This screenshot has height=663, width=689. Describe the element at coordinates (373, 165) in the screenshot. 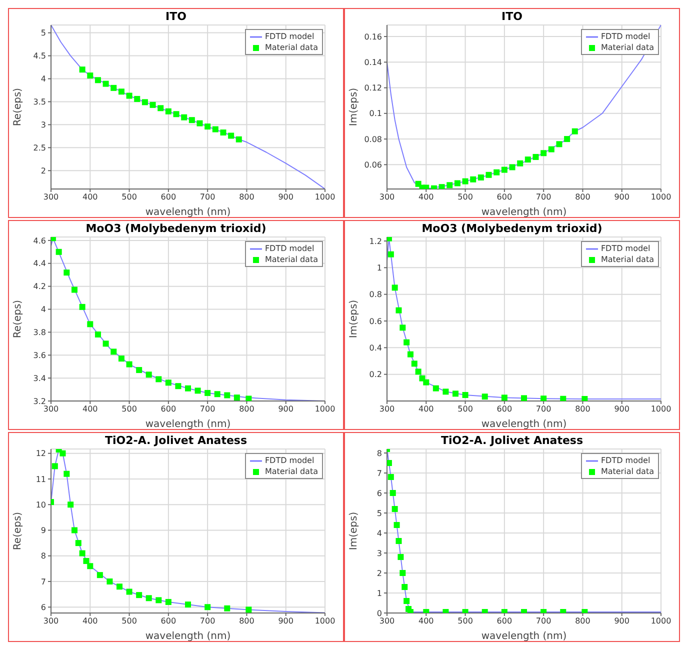

I see `y-tick-label: 0.06` at that location.